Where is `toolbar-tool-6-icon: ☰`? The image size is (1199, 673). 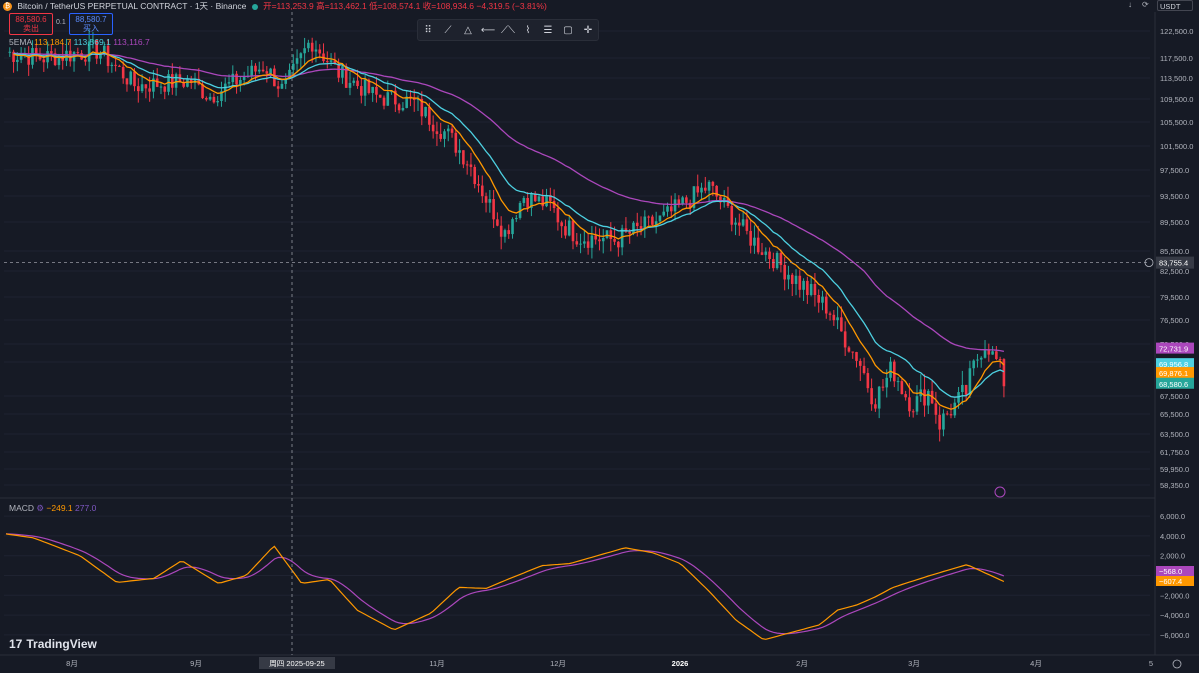
toolbar-tool-6-icon: ☰ is located at coordinates (548, 30).